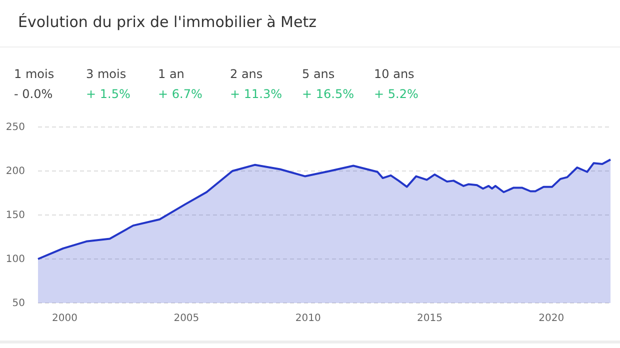 The height and width of the screenshot is (348, 620). Describe the element at coordinates (65, 318) in the screenshot. I see `x-tick-label: 2000` at that location.